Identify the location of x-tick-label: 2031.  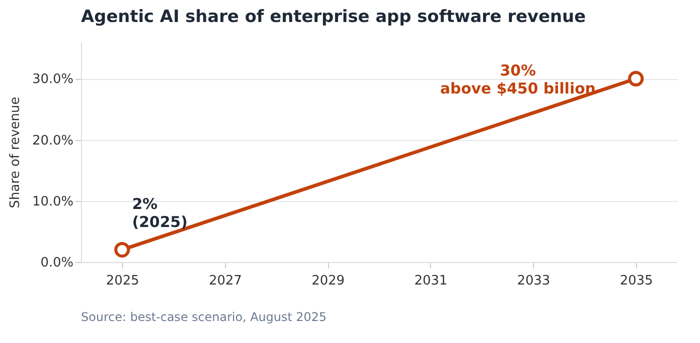
(431, 281).